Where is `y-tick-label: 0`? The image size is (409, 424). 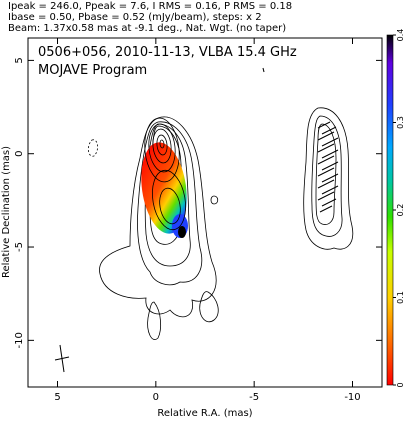 y-tick-label: 0 is located at coordinates (19, 154).